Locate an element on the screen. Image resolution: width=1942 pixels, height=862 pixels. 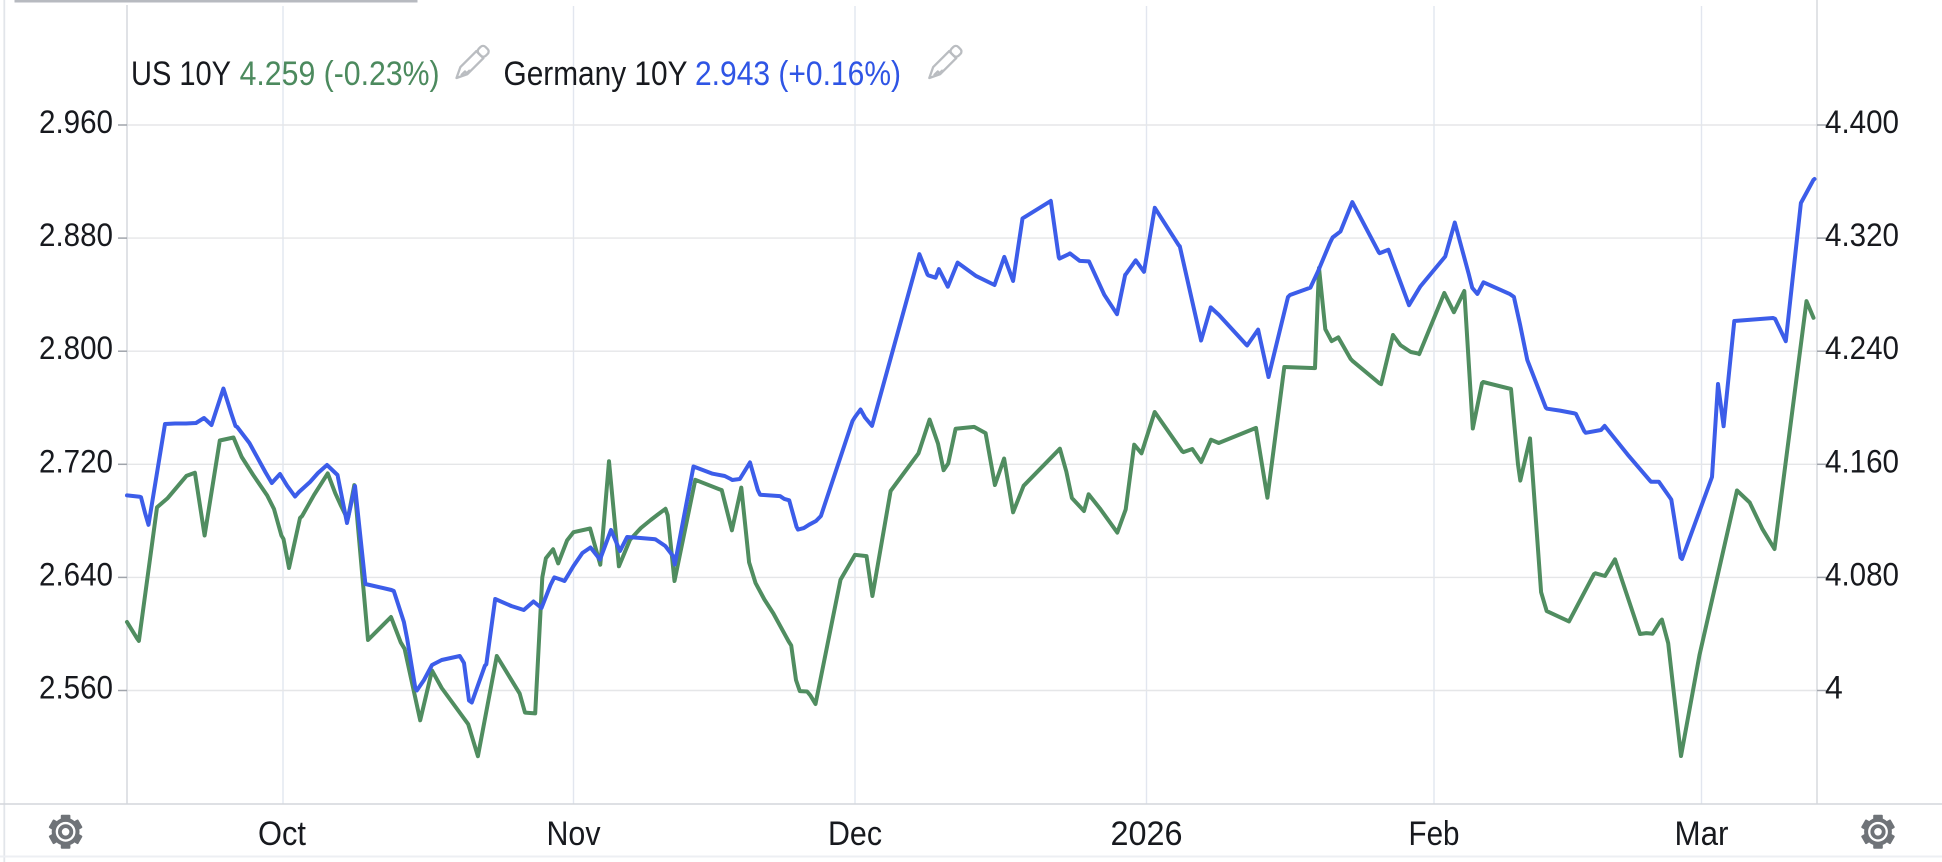
svg-text: 4.320 is located at coordinates (1862, 235).